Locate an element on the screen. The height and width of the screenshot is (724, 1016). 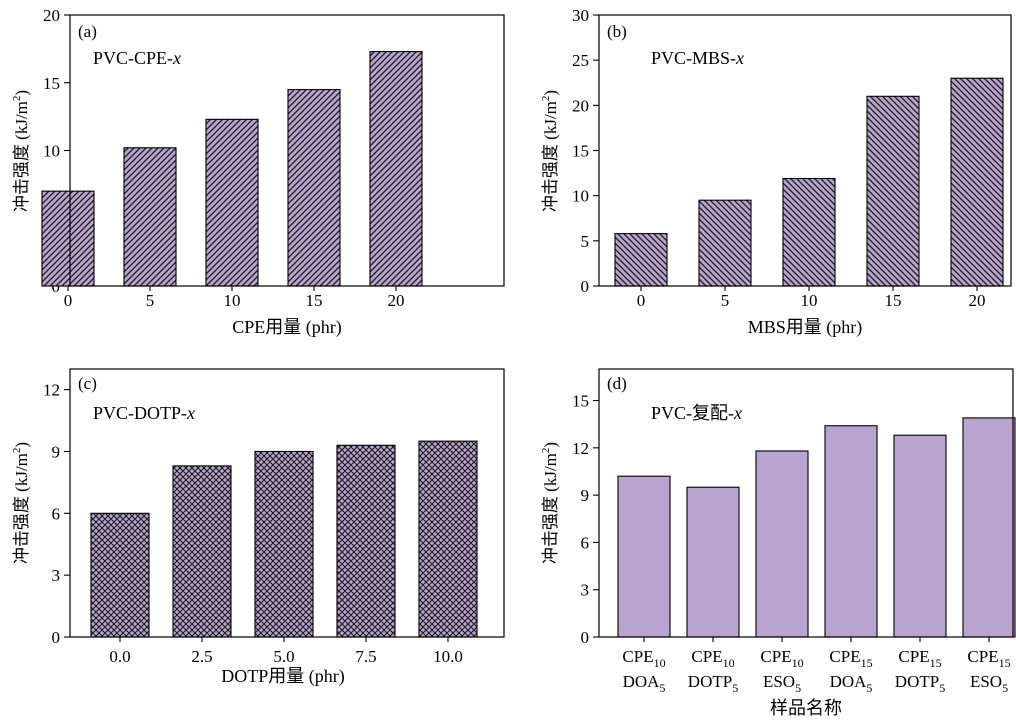
panel-b-ytick-label: 15 is located at coordinates (580, 151).